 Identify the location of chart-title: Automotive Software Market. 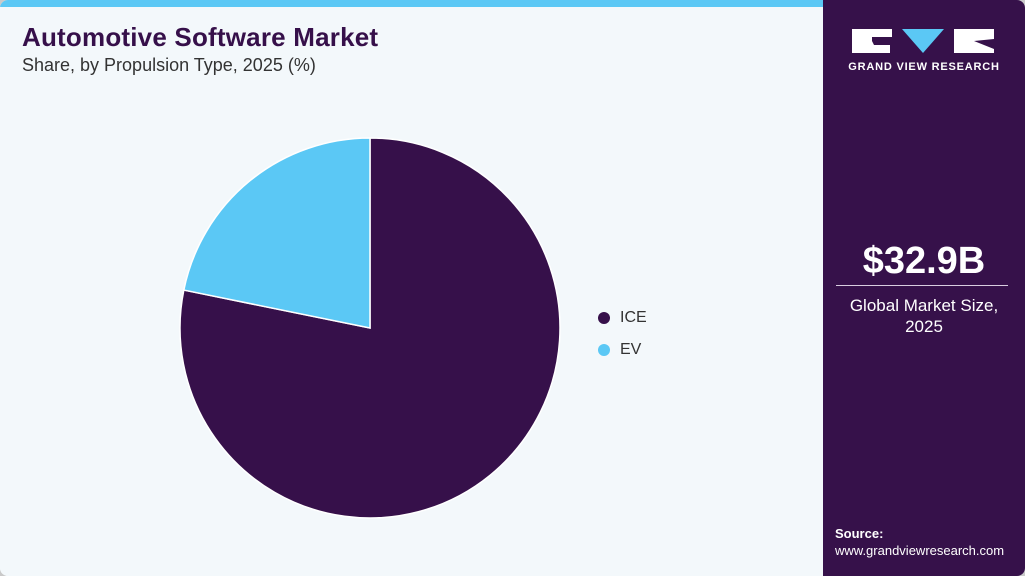
(200, 37).